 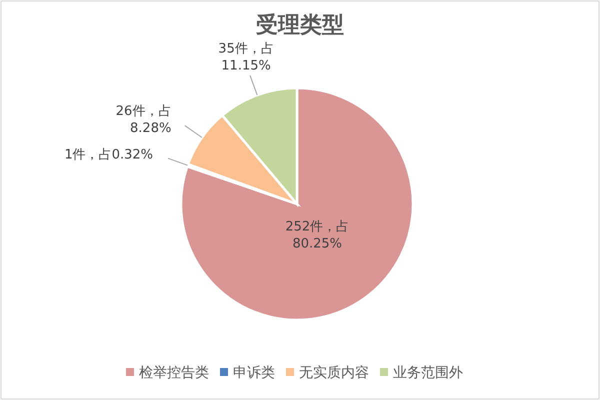 I want to click on data-label: 26件，占 8.28%, so click(x=144, y=120).